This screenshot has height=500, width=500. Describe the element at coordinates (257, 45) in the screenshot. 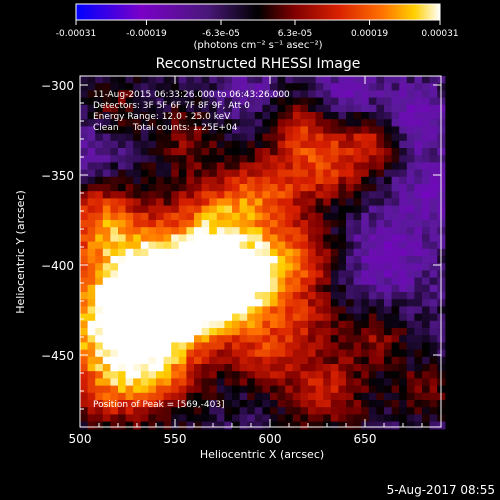

I see `colorbar-unit-label: (photons cm⁻² s⁻¹ asec⁻²)` at that location.